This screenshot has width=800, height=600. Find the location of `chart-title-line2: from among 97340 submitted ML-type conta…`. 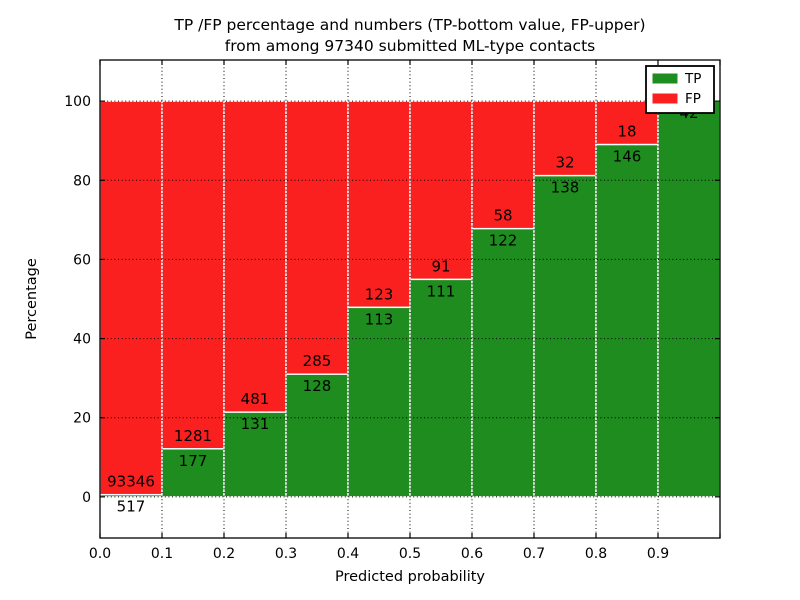

chart-title-line2: from among 97340 submitted ML-type conta… is located at coordinates (410, 46).